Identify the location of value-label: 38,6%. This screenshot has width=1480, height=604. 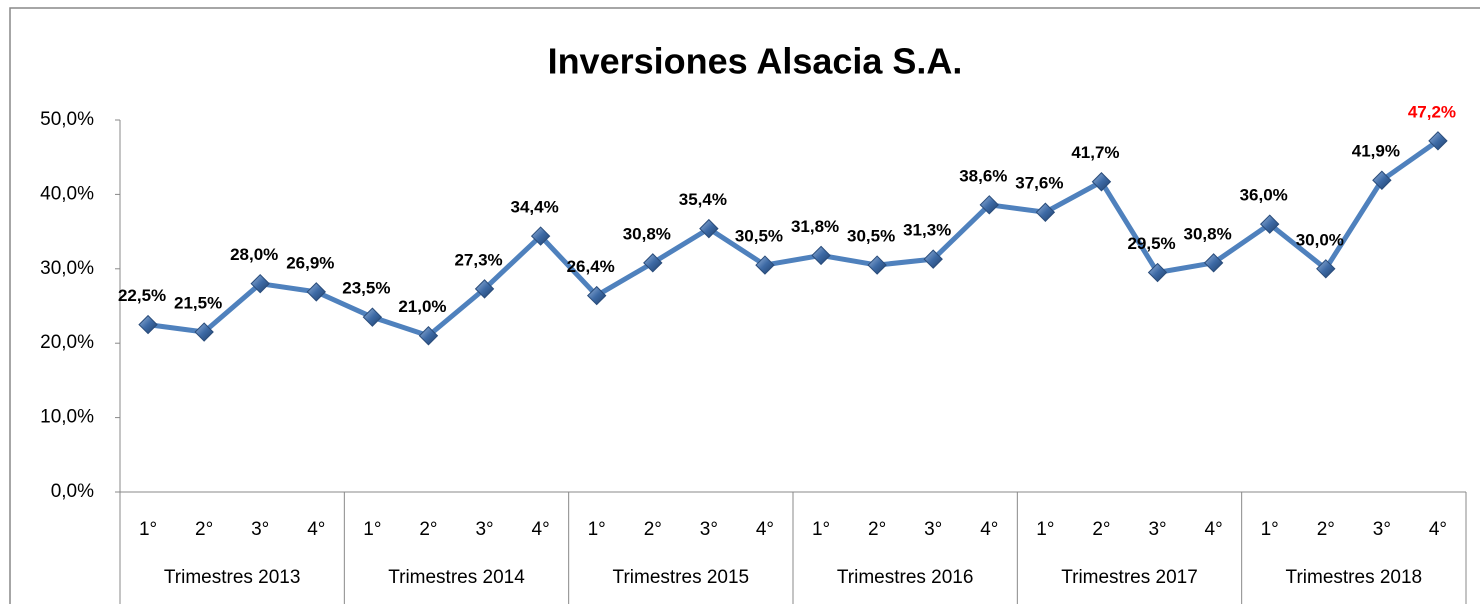
(983, 175).